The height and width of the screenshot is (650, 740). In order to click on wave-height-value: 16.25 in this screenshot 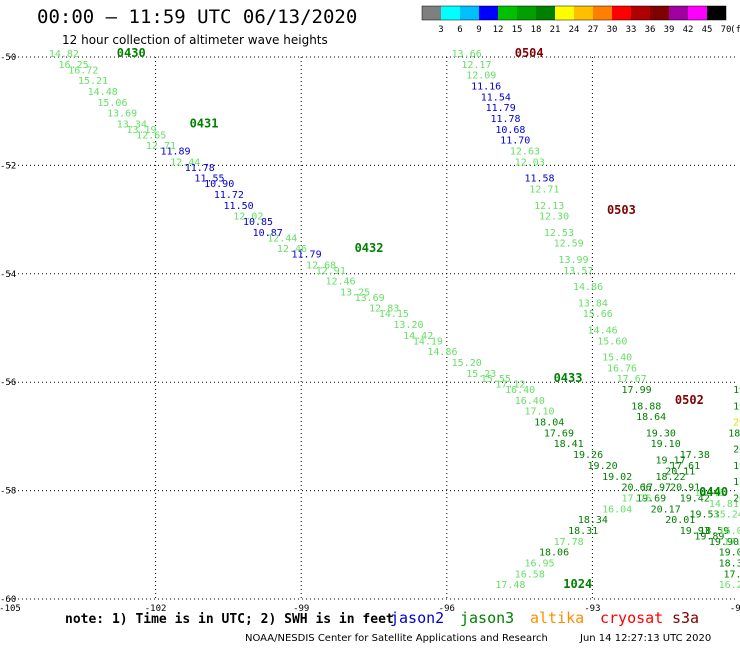, I will do `click(74, 65)`.